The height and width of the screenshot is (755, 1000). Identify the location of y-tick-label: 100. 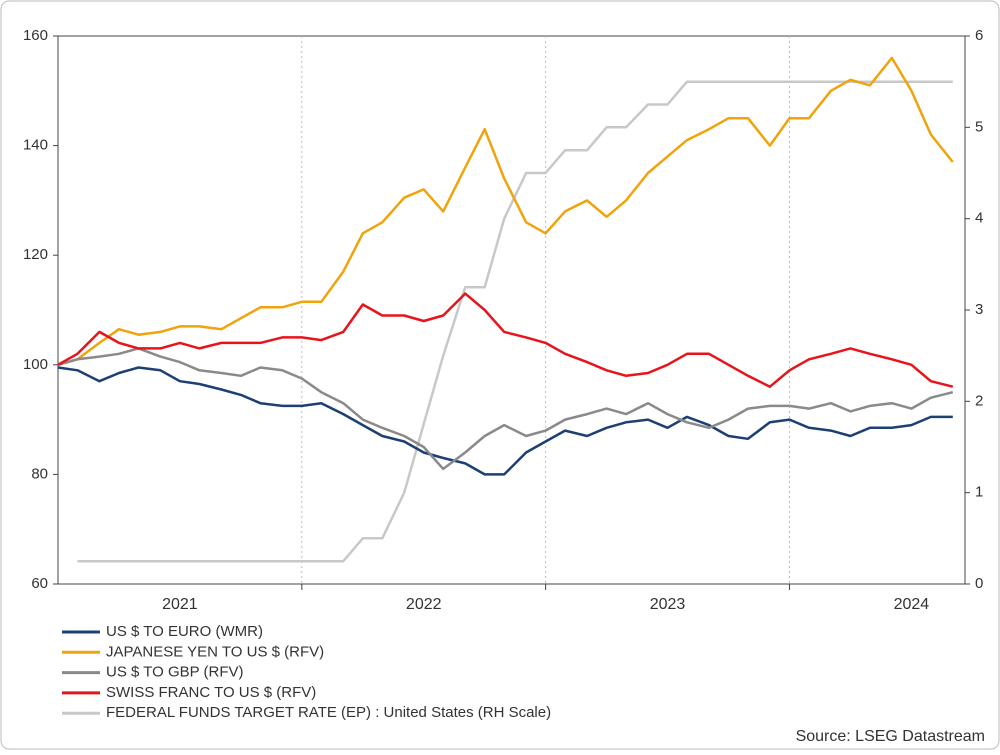
(35, 364).